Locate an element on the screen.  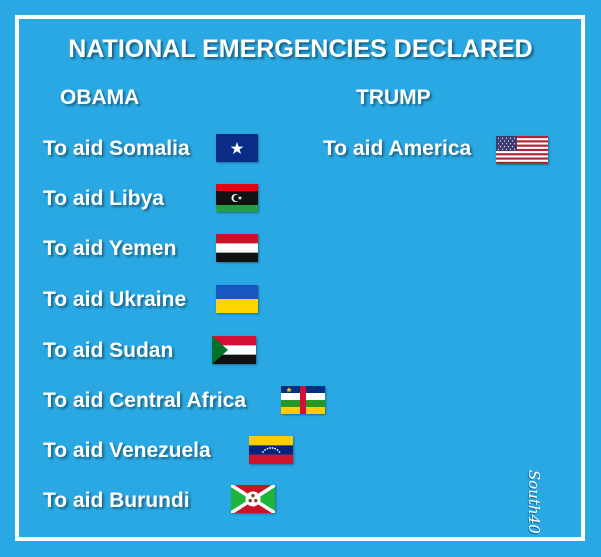
obama-item-yemen: To aid Yemen is located at coordinates (110, 248).